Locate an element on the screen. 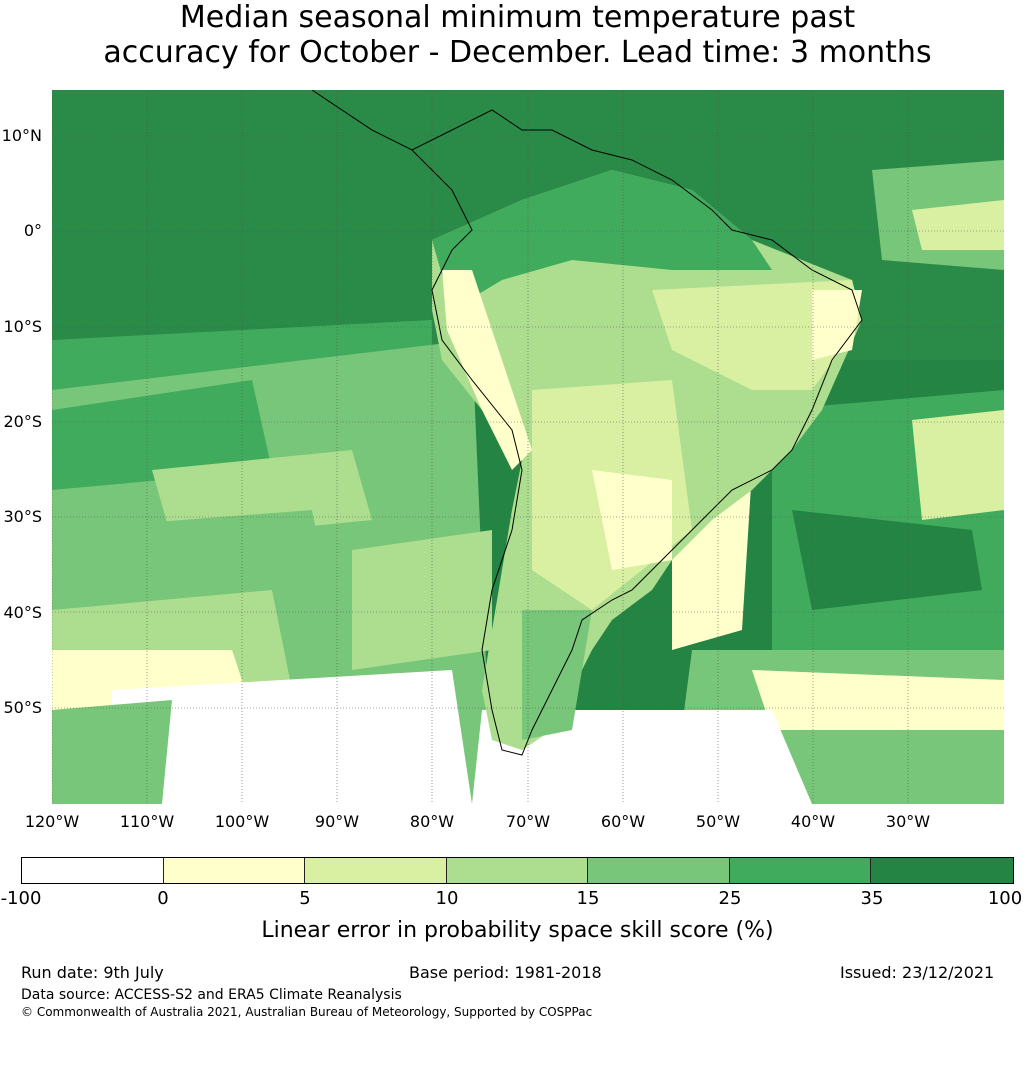  colorbar is located at coordinates (517, 870).